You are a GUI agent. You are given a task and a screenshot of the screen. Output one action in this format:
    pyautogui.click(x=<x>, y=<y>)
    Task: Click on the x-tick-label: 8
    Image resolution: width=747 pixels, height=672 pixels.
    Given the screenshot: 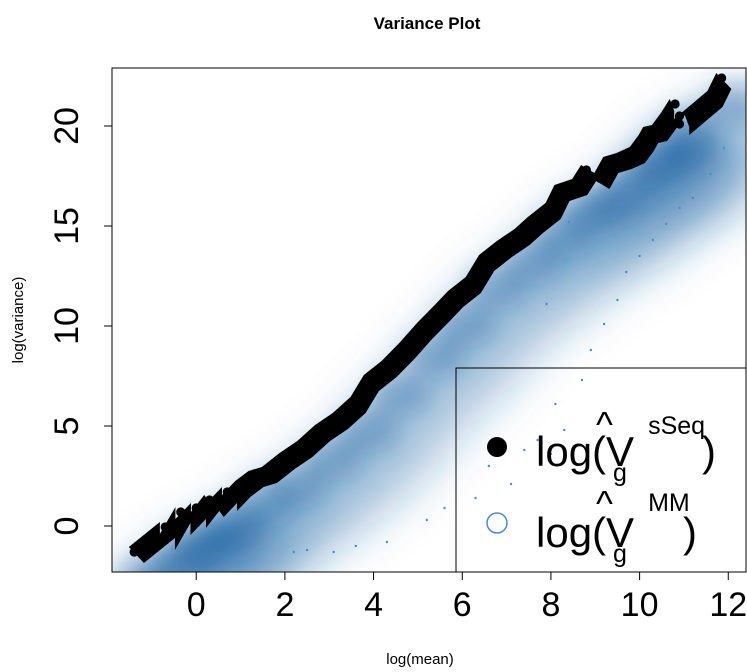 What is the action you would take?
    pyautogui.click(x=550, y=605)
    